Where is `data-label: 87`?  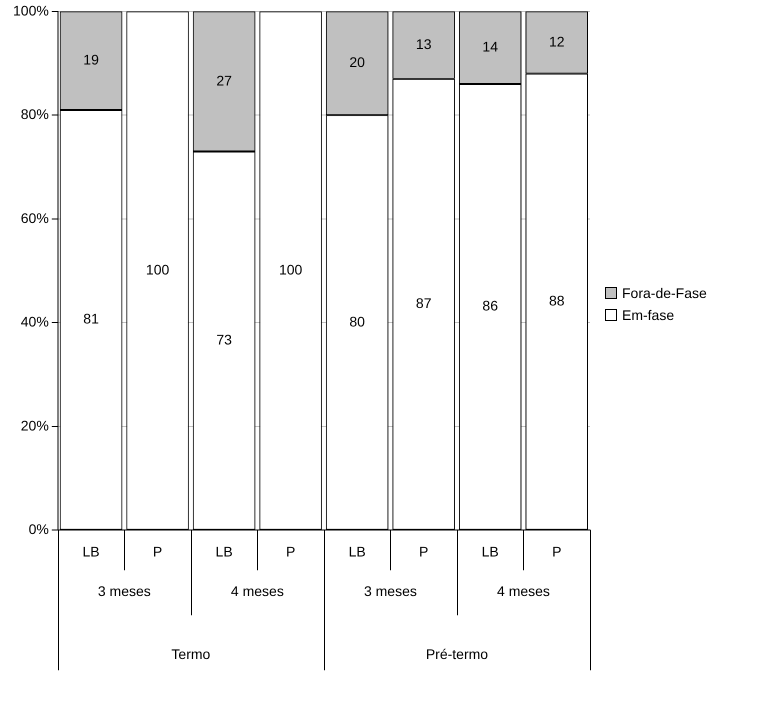
data-label: 87 is located at coordinates (424, 303).